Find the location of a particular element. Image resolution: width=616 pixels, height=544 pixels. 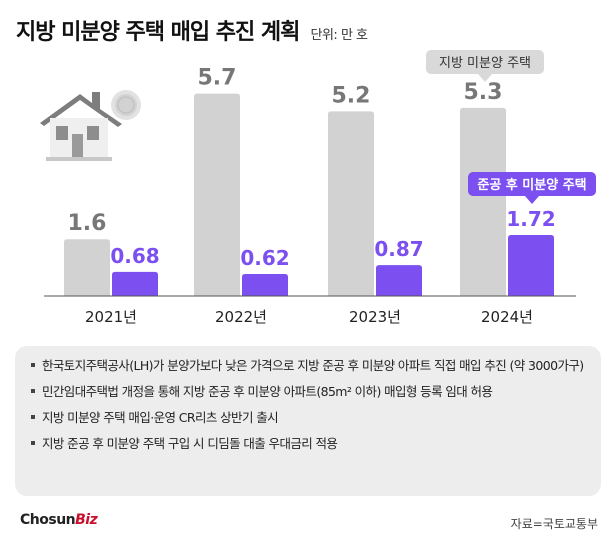

legend-swatch-total-unsold is located at coordinates (485, 62).